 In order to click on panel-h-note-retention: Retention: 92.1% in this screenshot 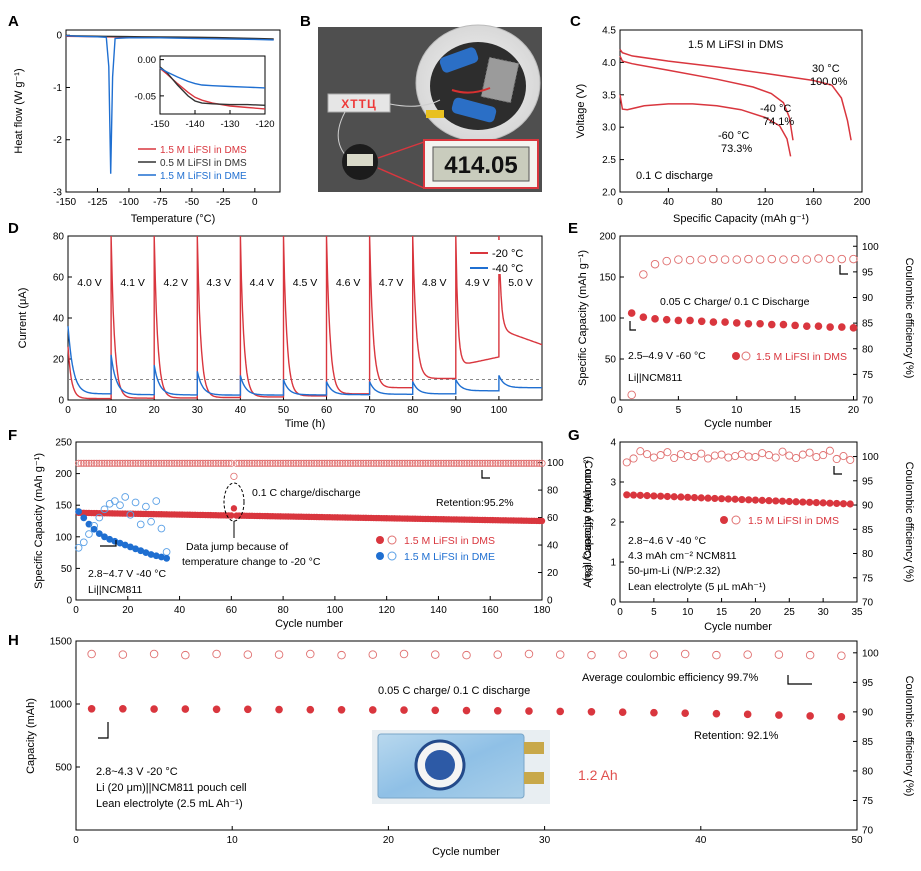, I will do `click(736, 736)`.